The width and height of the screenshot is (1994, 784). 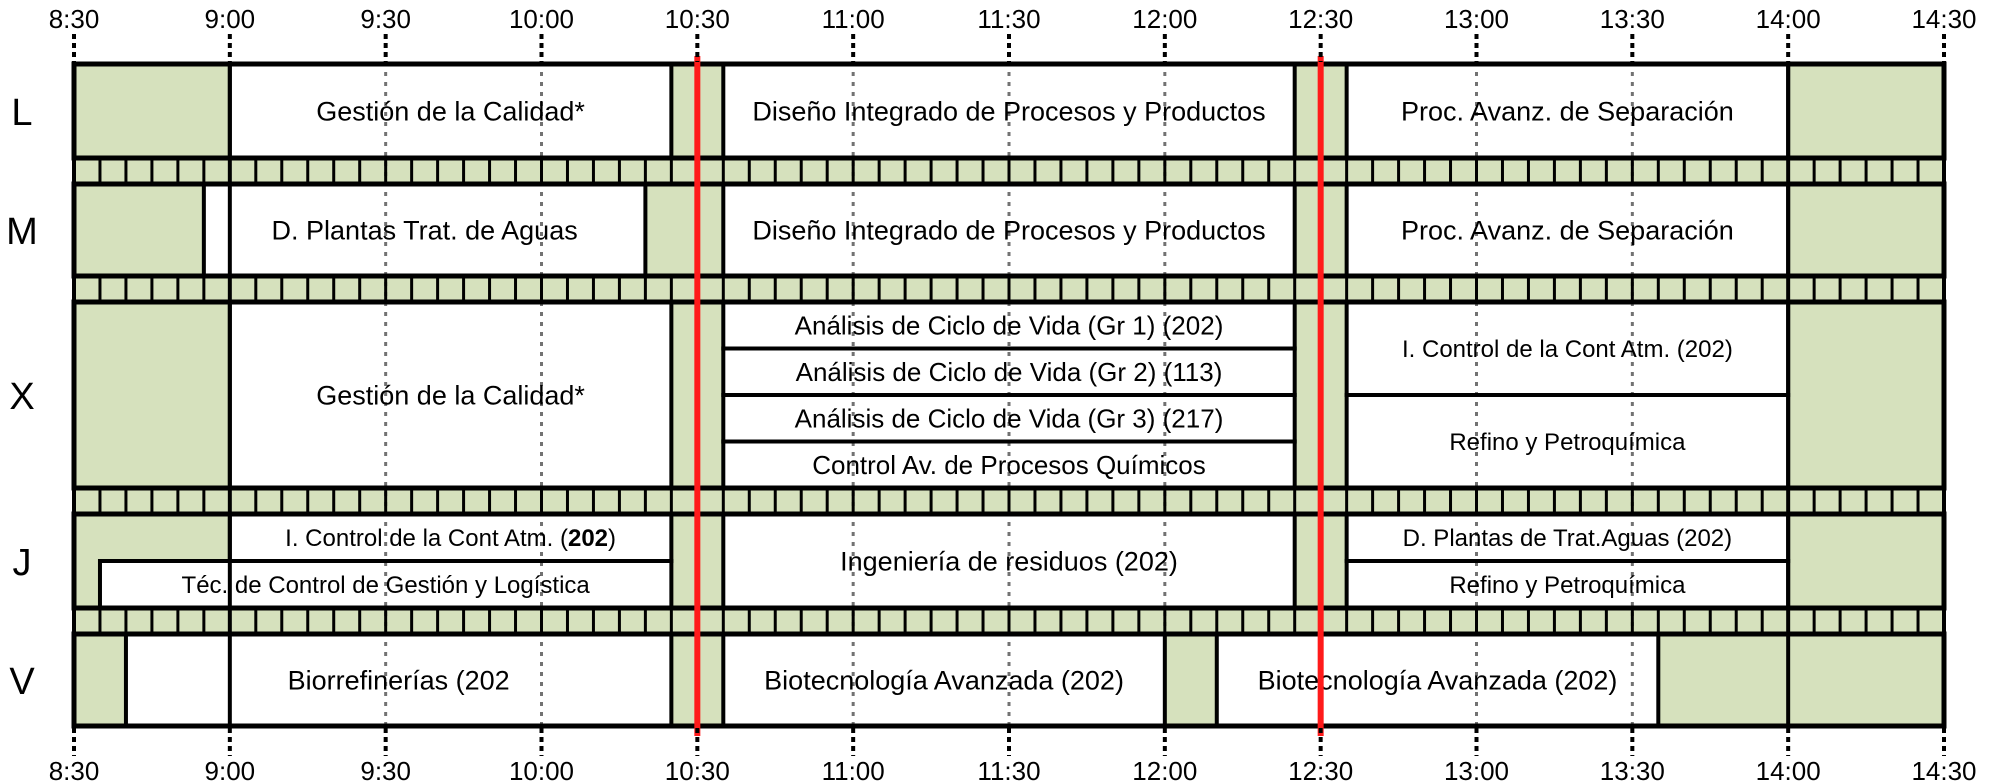 I want to click on time-label-bottom: 8:30, so click(x=74, y=770).